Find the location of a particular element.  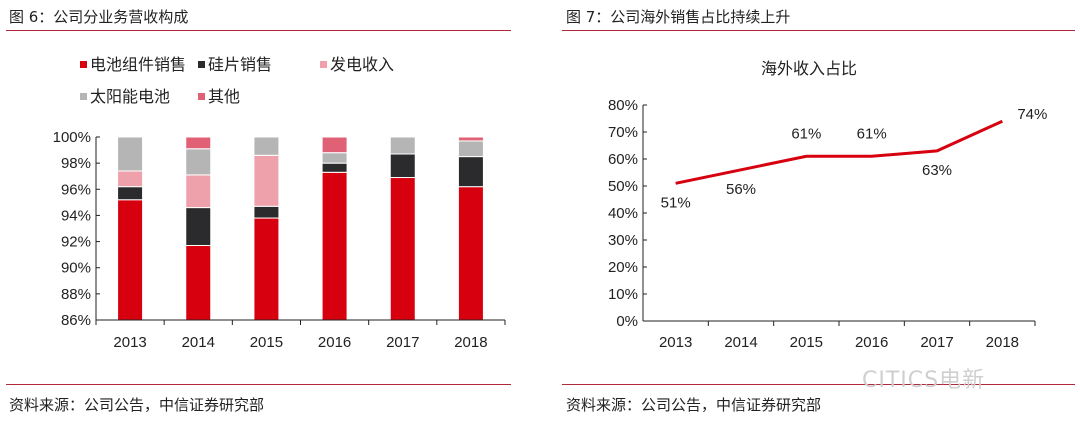

legend-label: 电池组件销售 is located at coordinates (138, 65).